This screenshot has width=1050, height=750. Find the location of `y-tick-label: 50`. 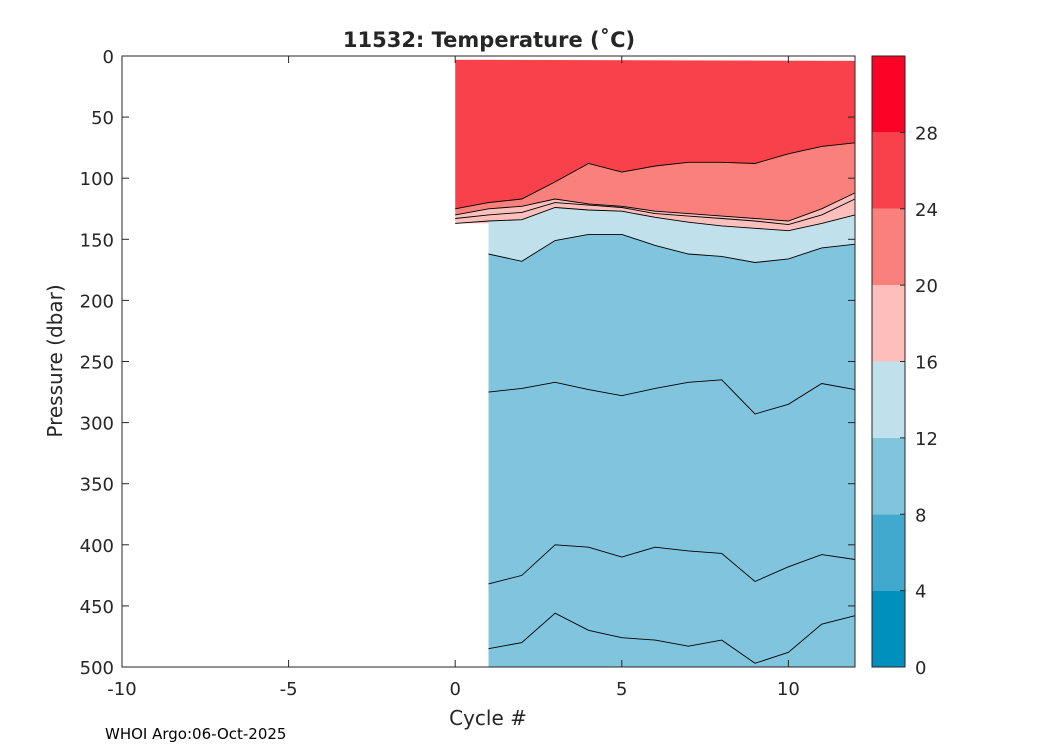

y-tick-label: 50 is located at coordinates (102, 118).